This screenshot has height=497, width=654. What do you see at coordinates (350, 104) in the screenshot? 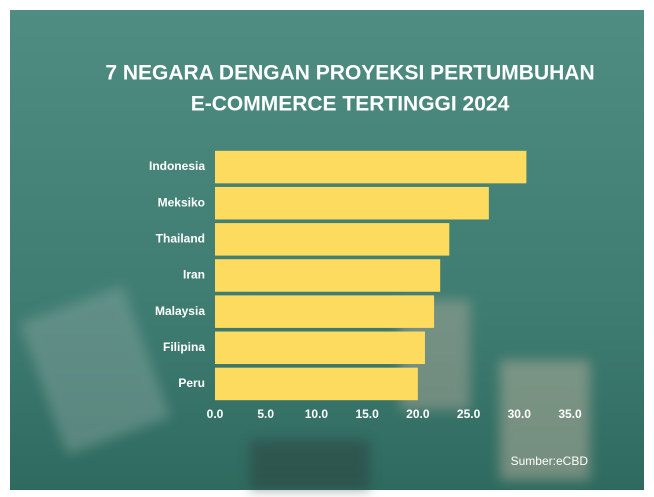
I see `chart-title: E-COMMERCE TERTINGGI 2024` at bounding box center [350, 104].